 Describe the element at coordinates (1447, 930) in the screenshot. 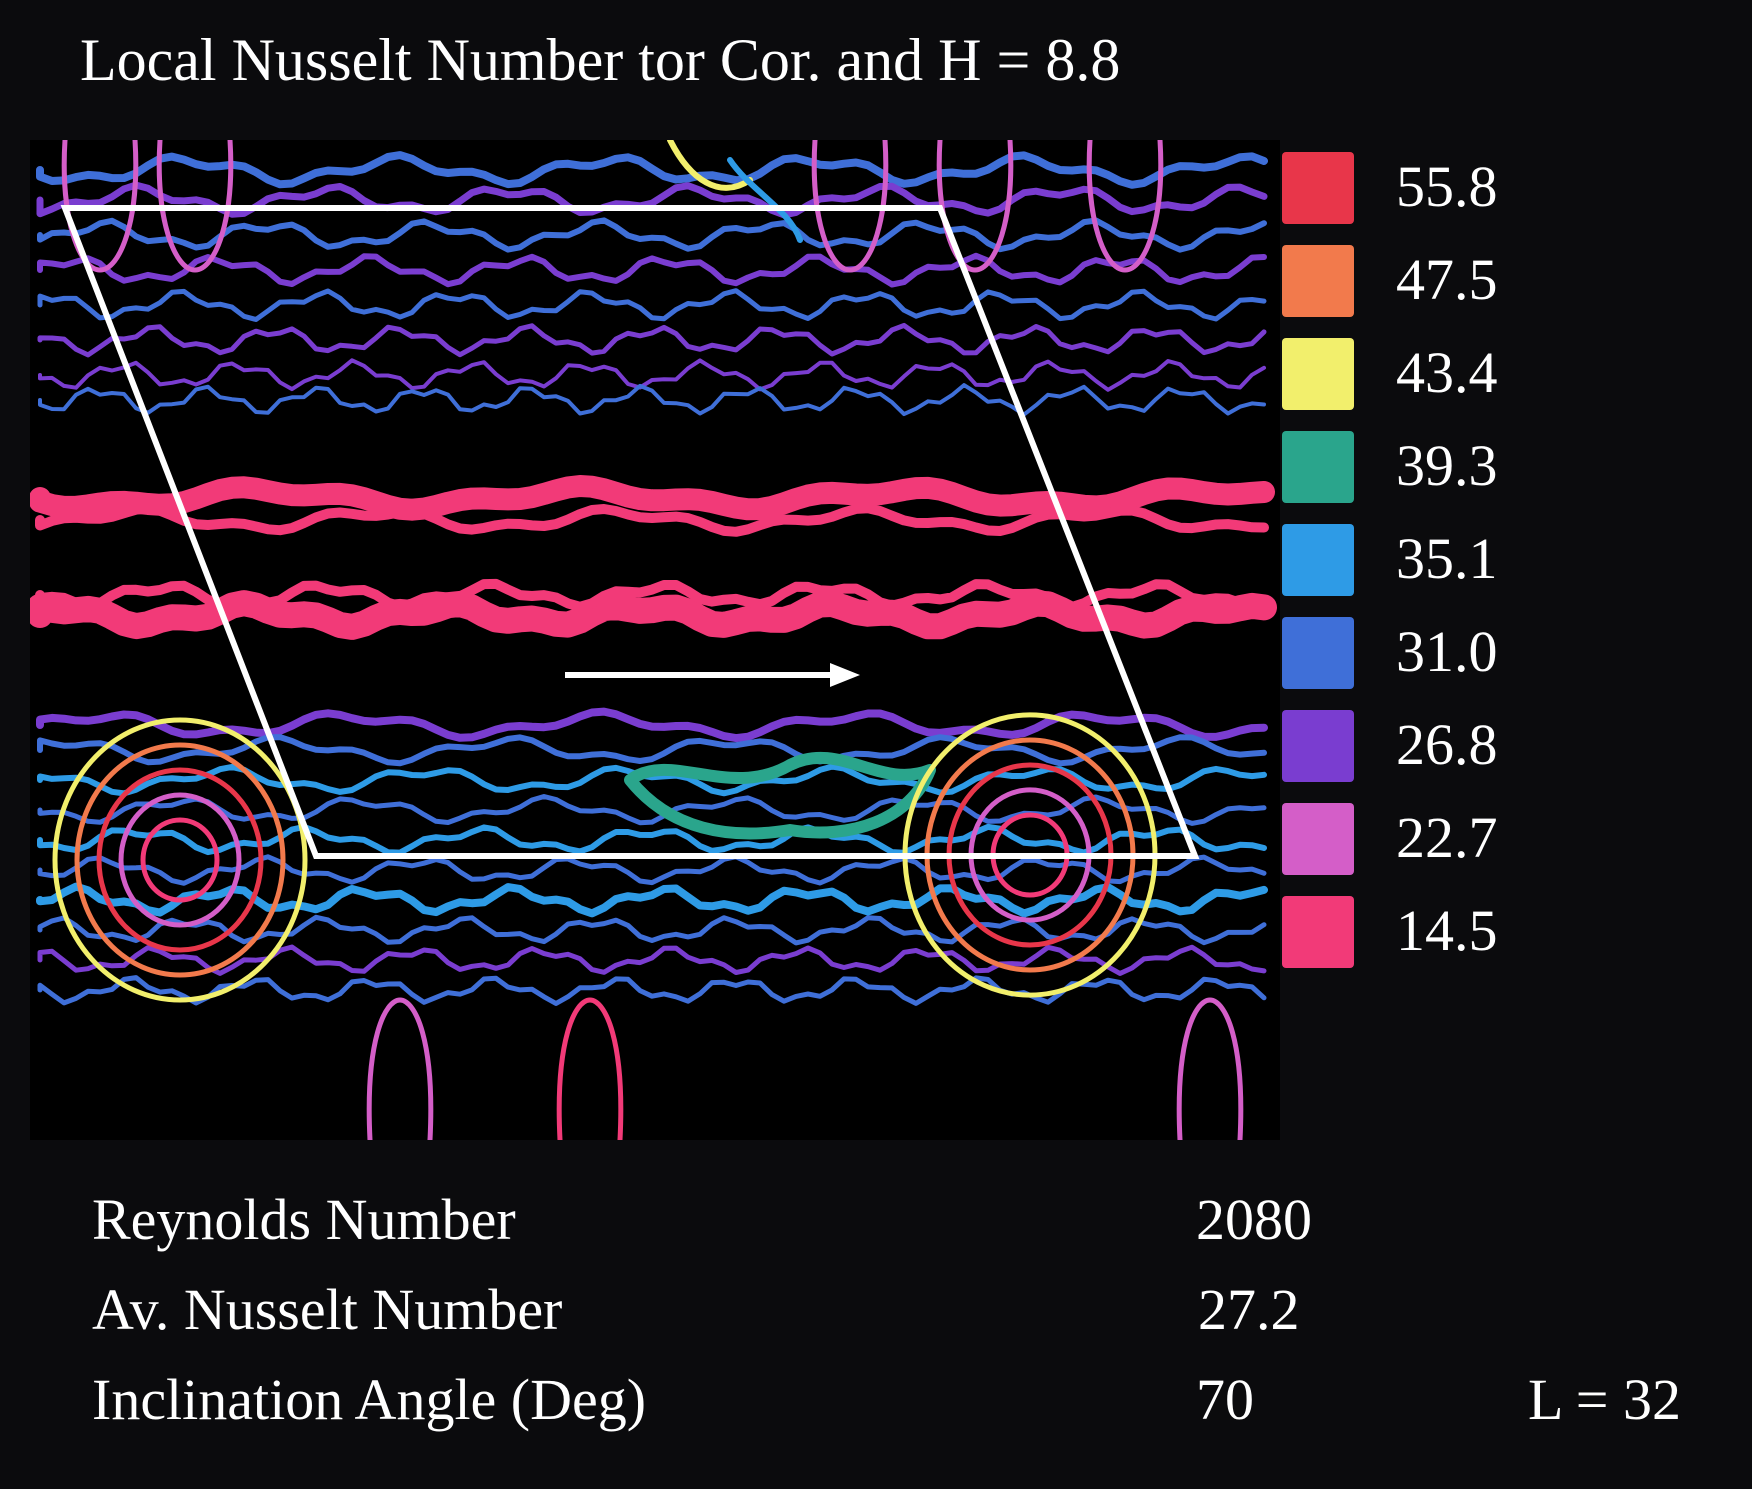

I see `legend-label: 14.5` at that location.